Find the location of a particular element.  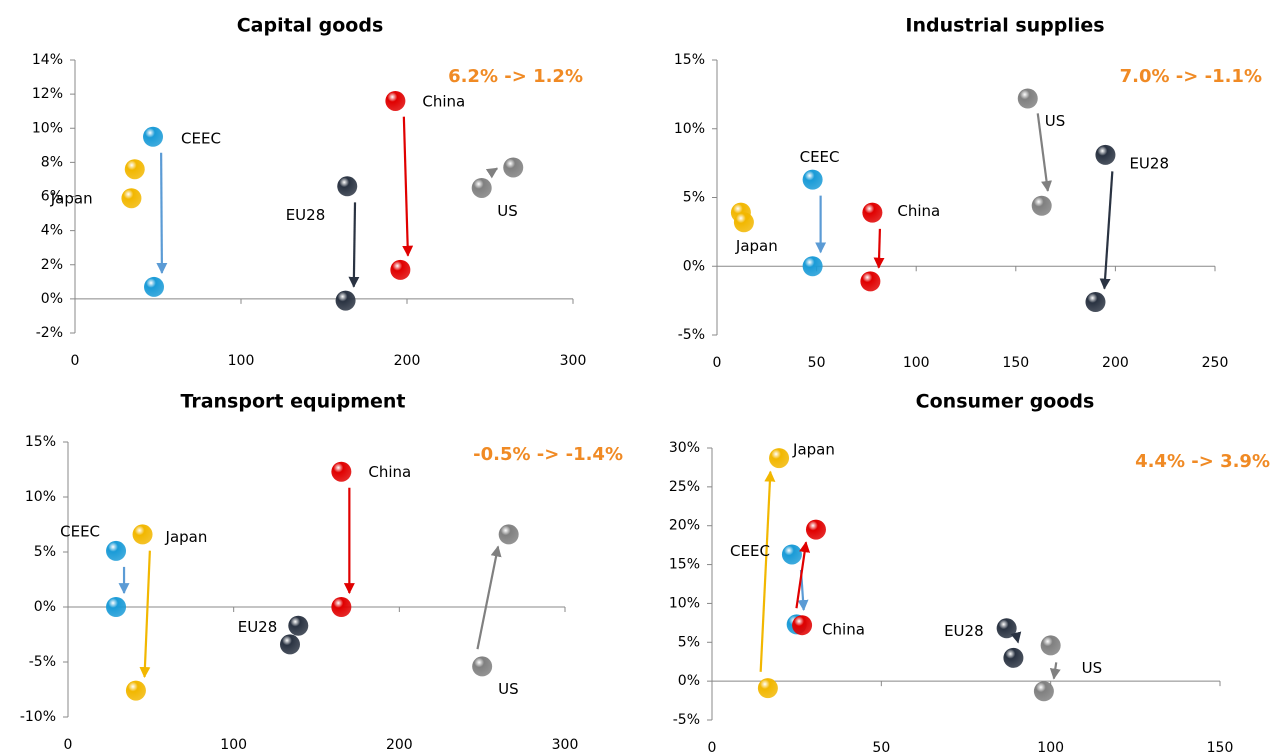

annotation: 7.0% -> -1.1% is located at coordinates (1191, 76).